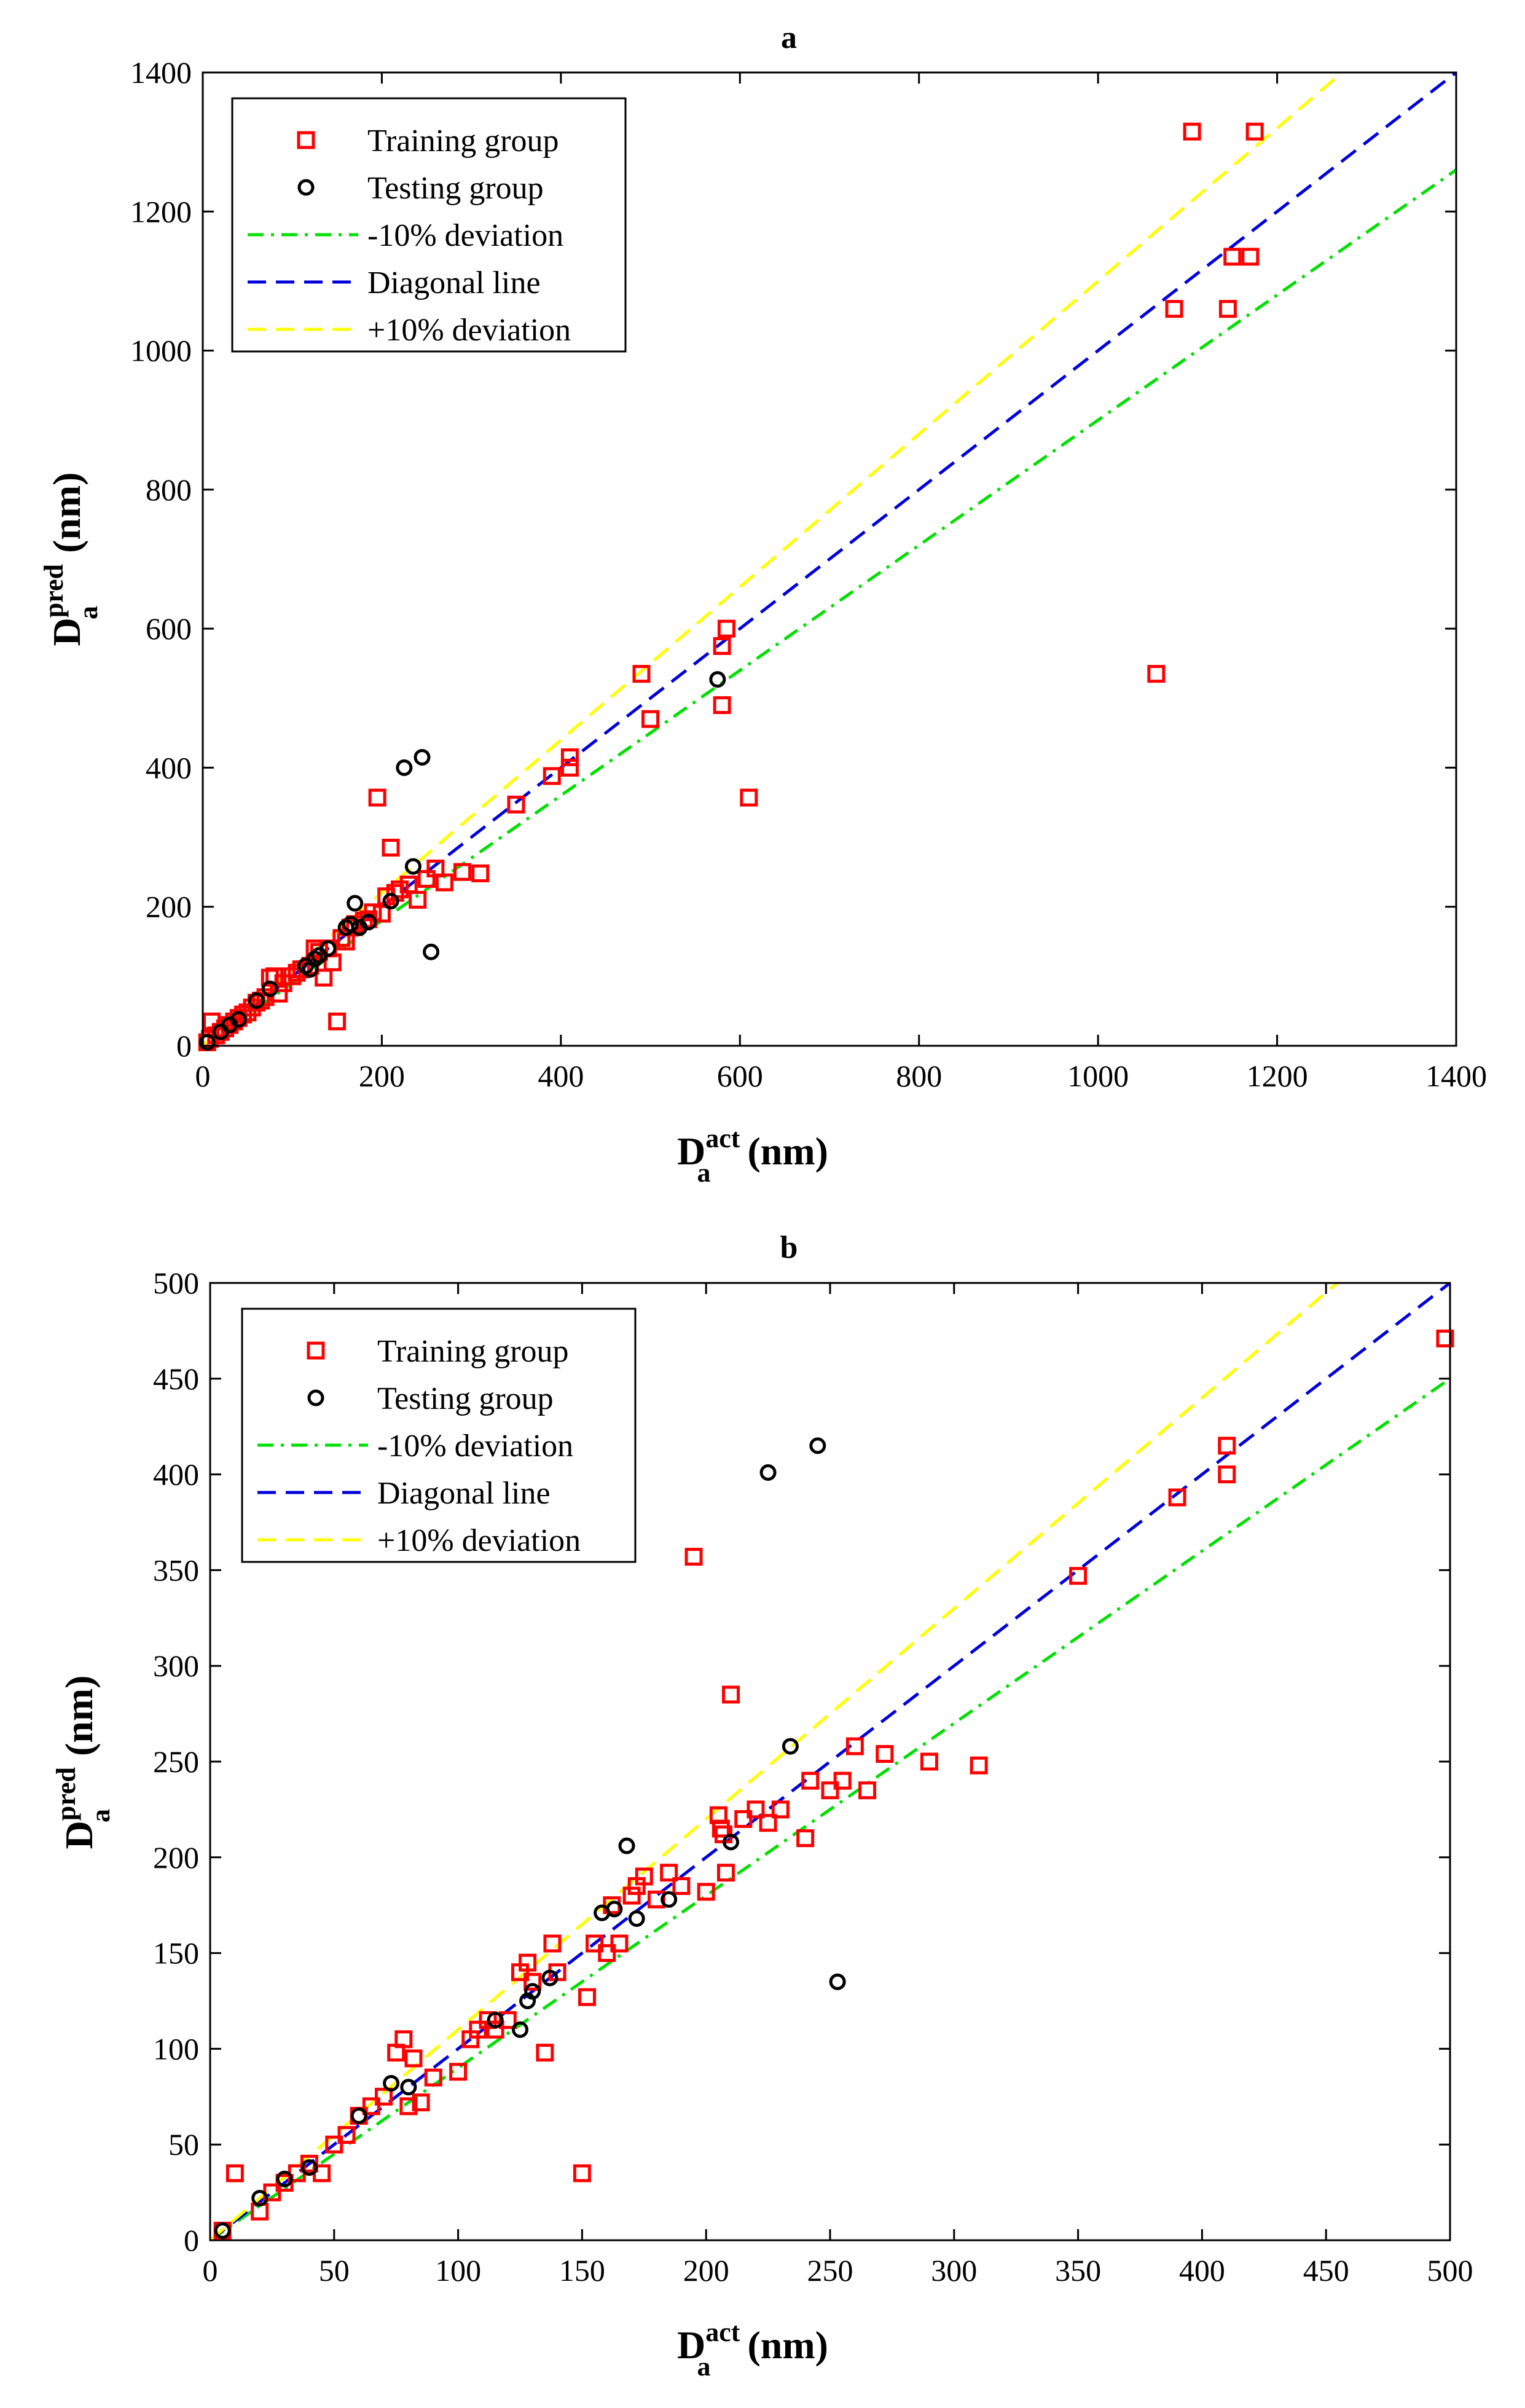  I want to click on panel-a-y-tick-label-6: 1200, so click(161, 211).